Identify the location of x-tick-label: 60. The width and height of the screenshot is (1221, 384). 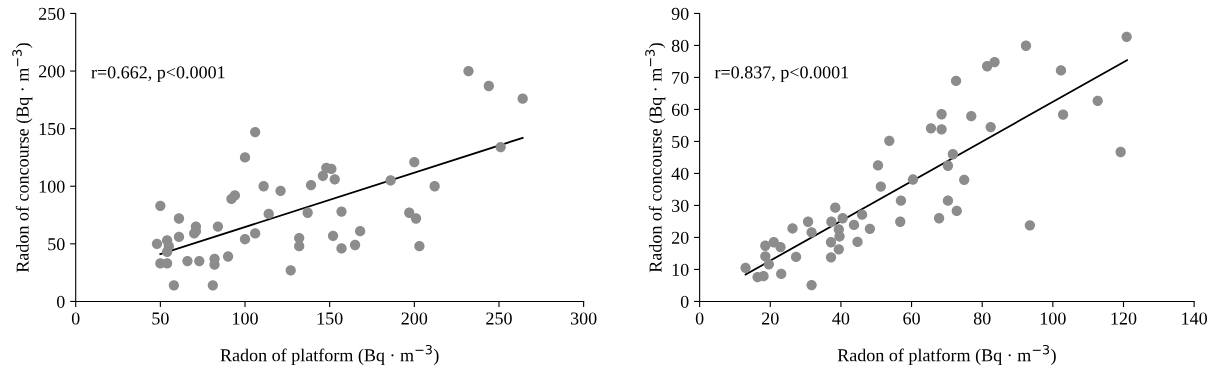
(911, 318).